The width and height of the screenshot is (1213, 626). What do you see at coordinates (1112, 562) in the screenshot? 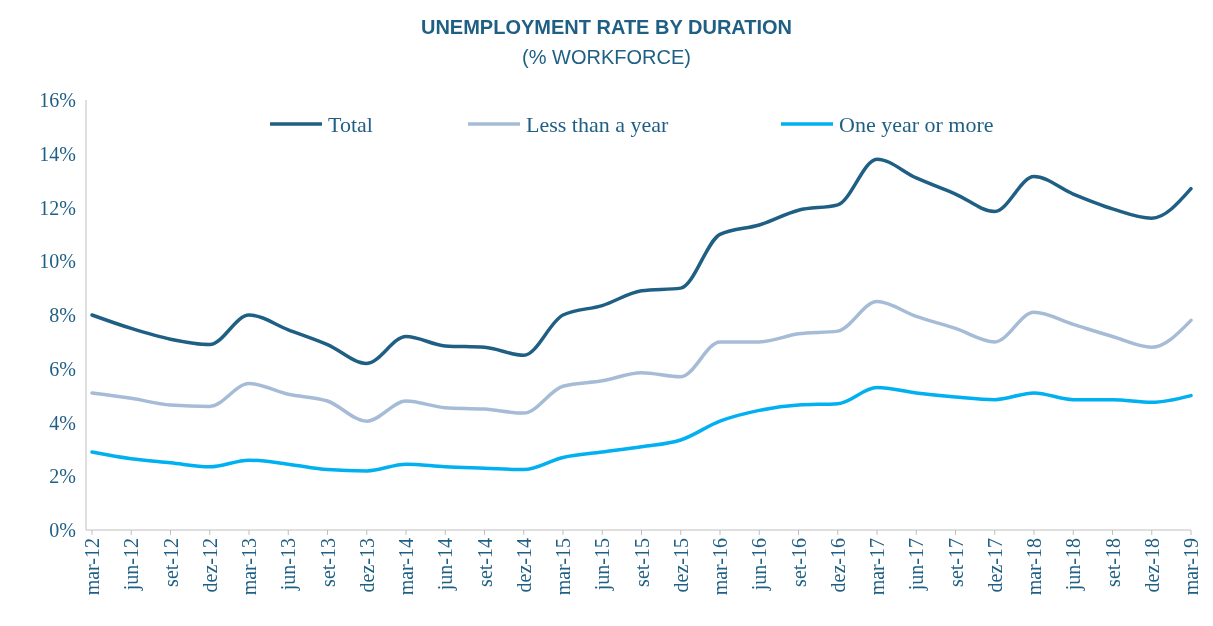
I see `x-tick-label: set-18` at bounding box center [1112, 562].